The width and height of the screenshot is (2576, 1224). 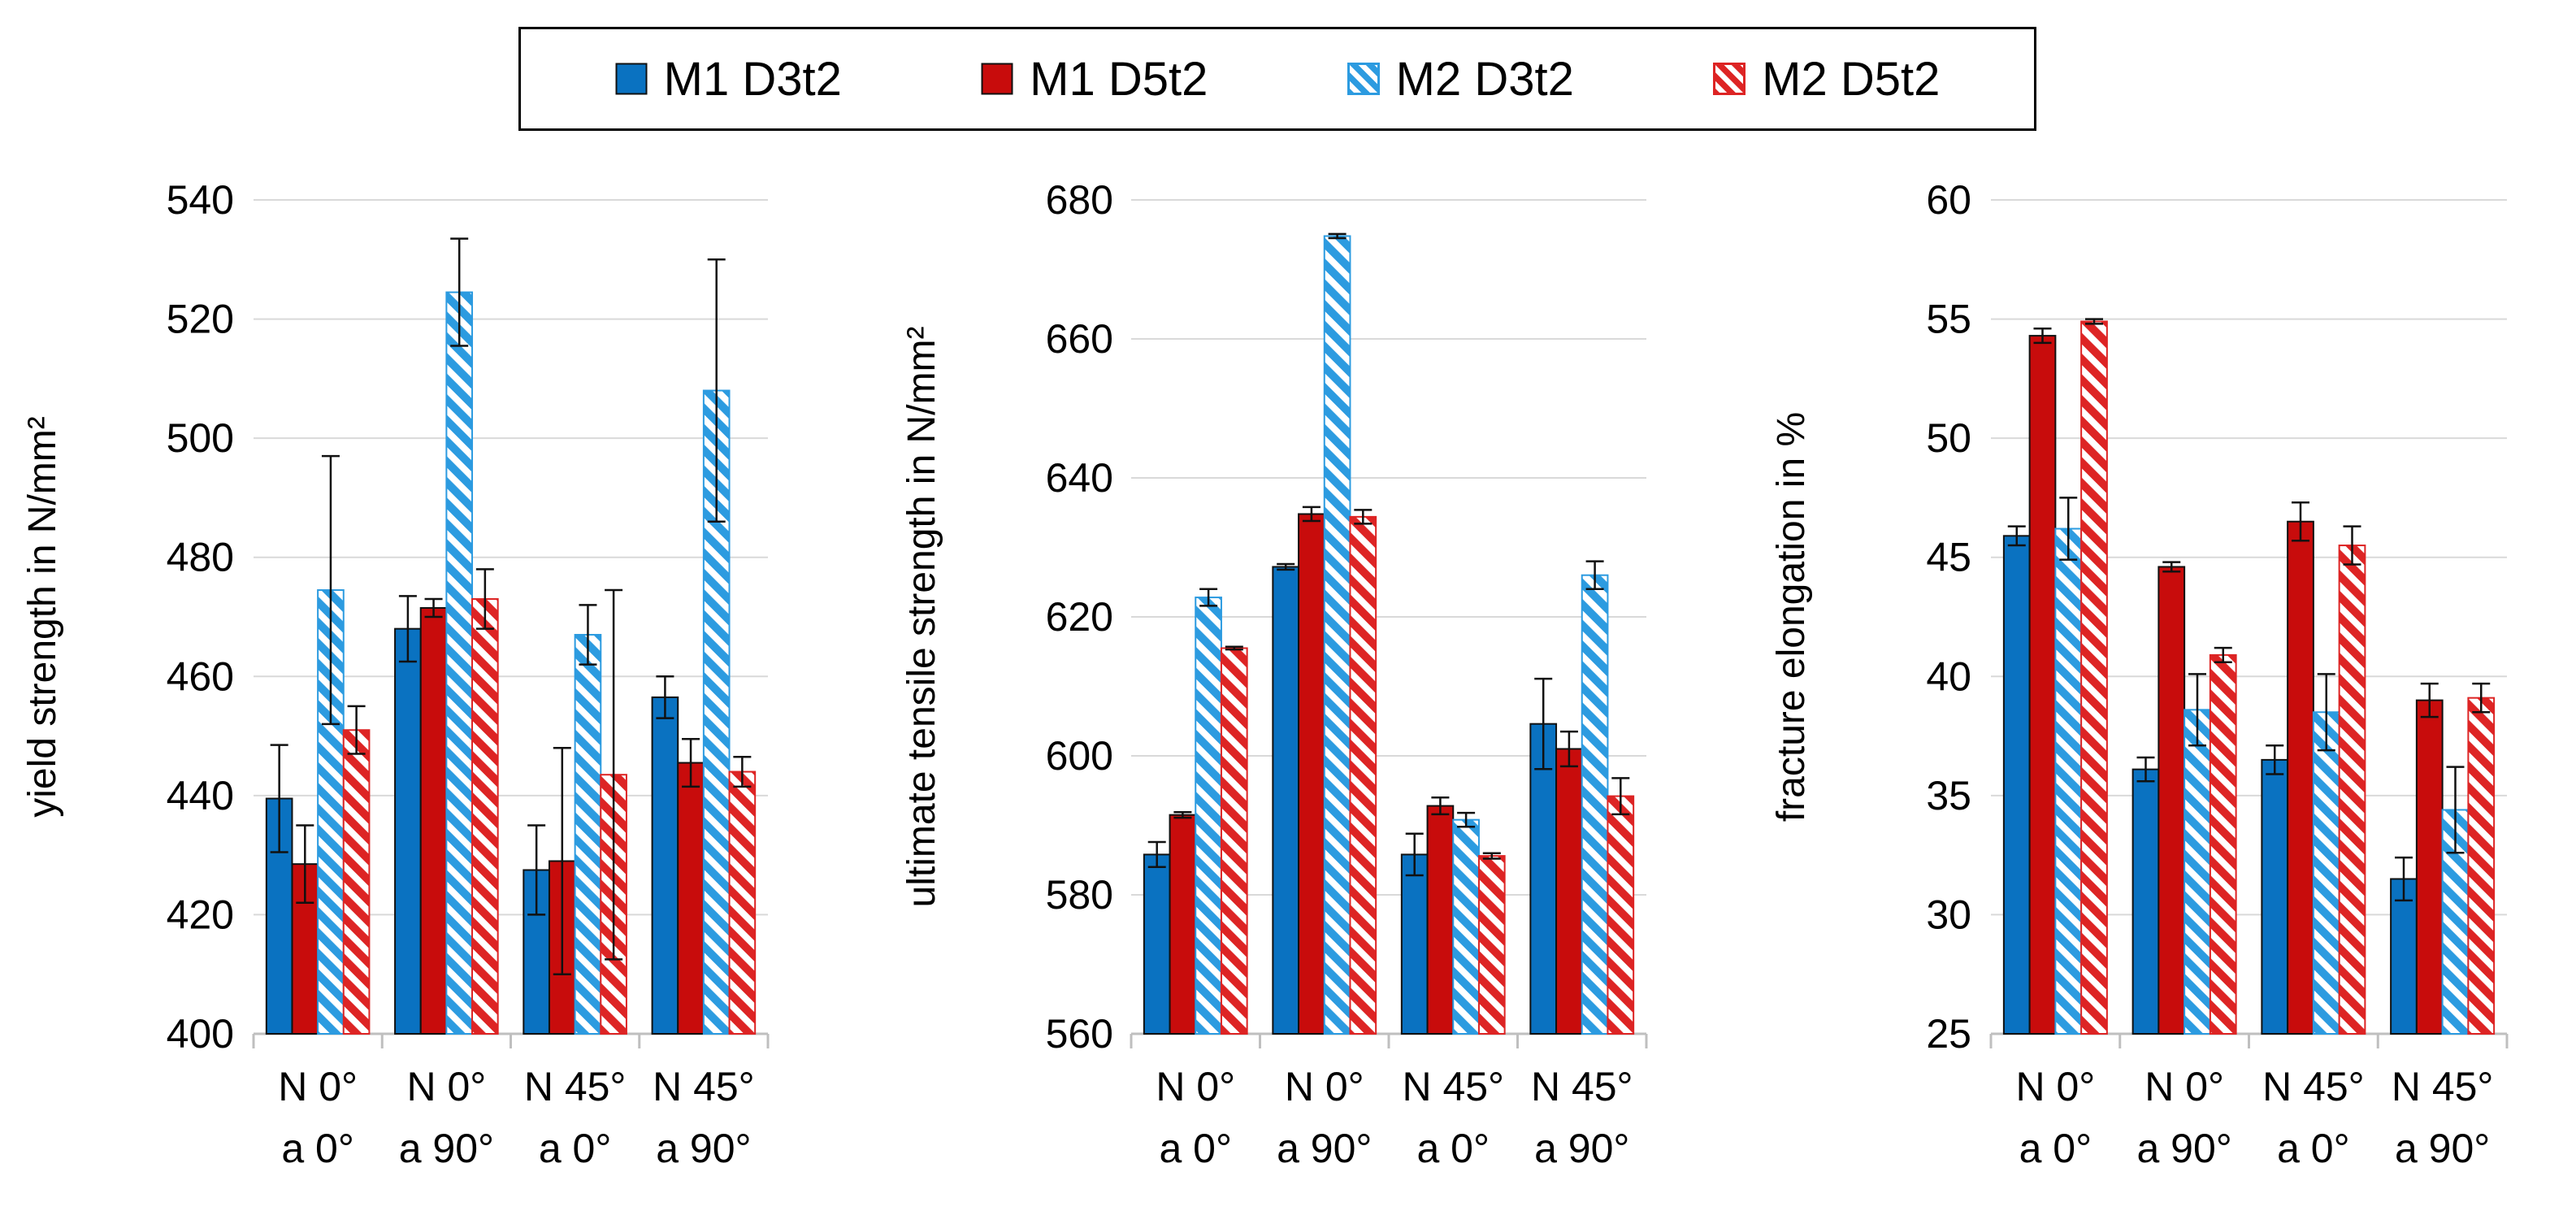 What do you see at coordinates (200, 320) in the screenshot?
I see `y-tick-label: 520` at bounding box center [200, 320].